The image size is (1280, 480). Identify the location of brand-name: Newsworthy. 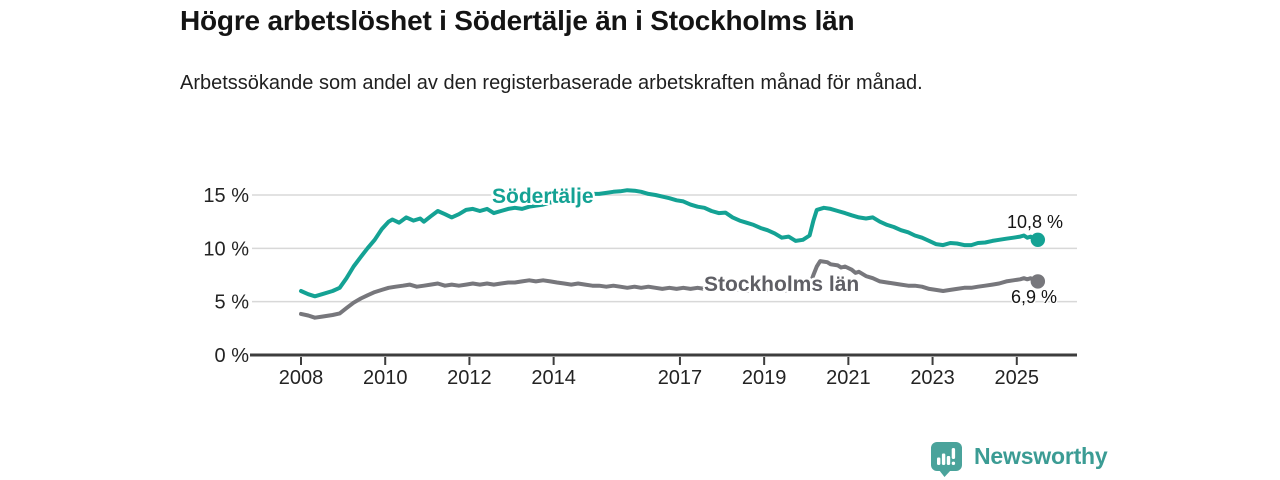
(1041, 456).